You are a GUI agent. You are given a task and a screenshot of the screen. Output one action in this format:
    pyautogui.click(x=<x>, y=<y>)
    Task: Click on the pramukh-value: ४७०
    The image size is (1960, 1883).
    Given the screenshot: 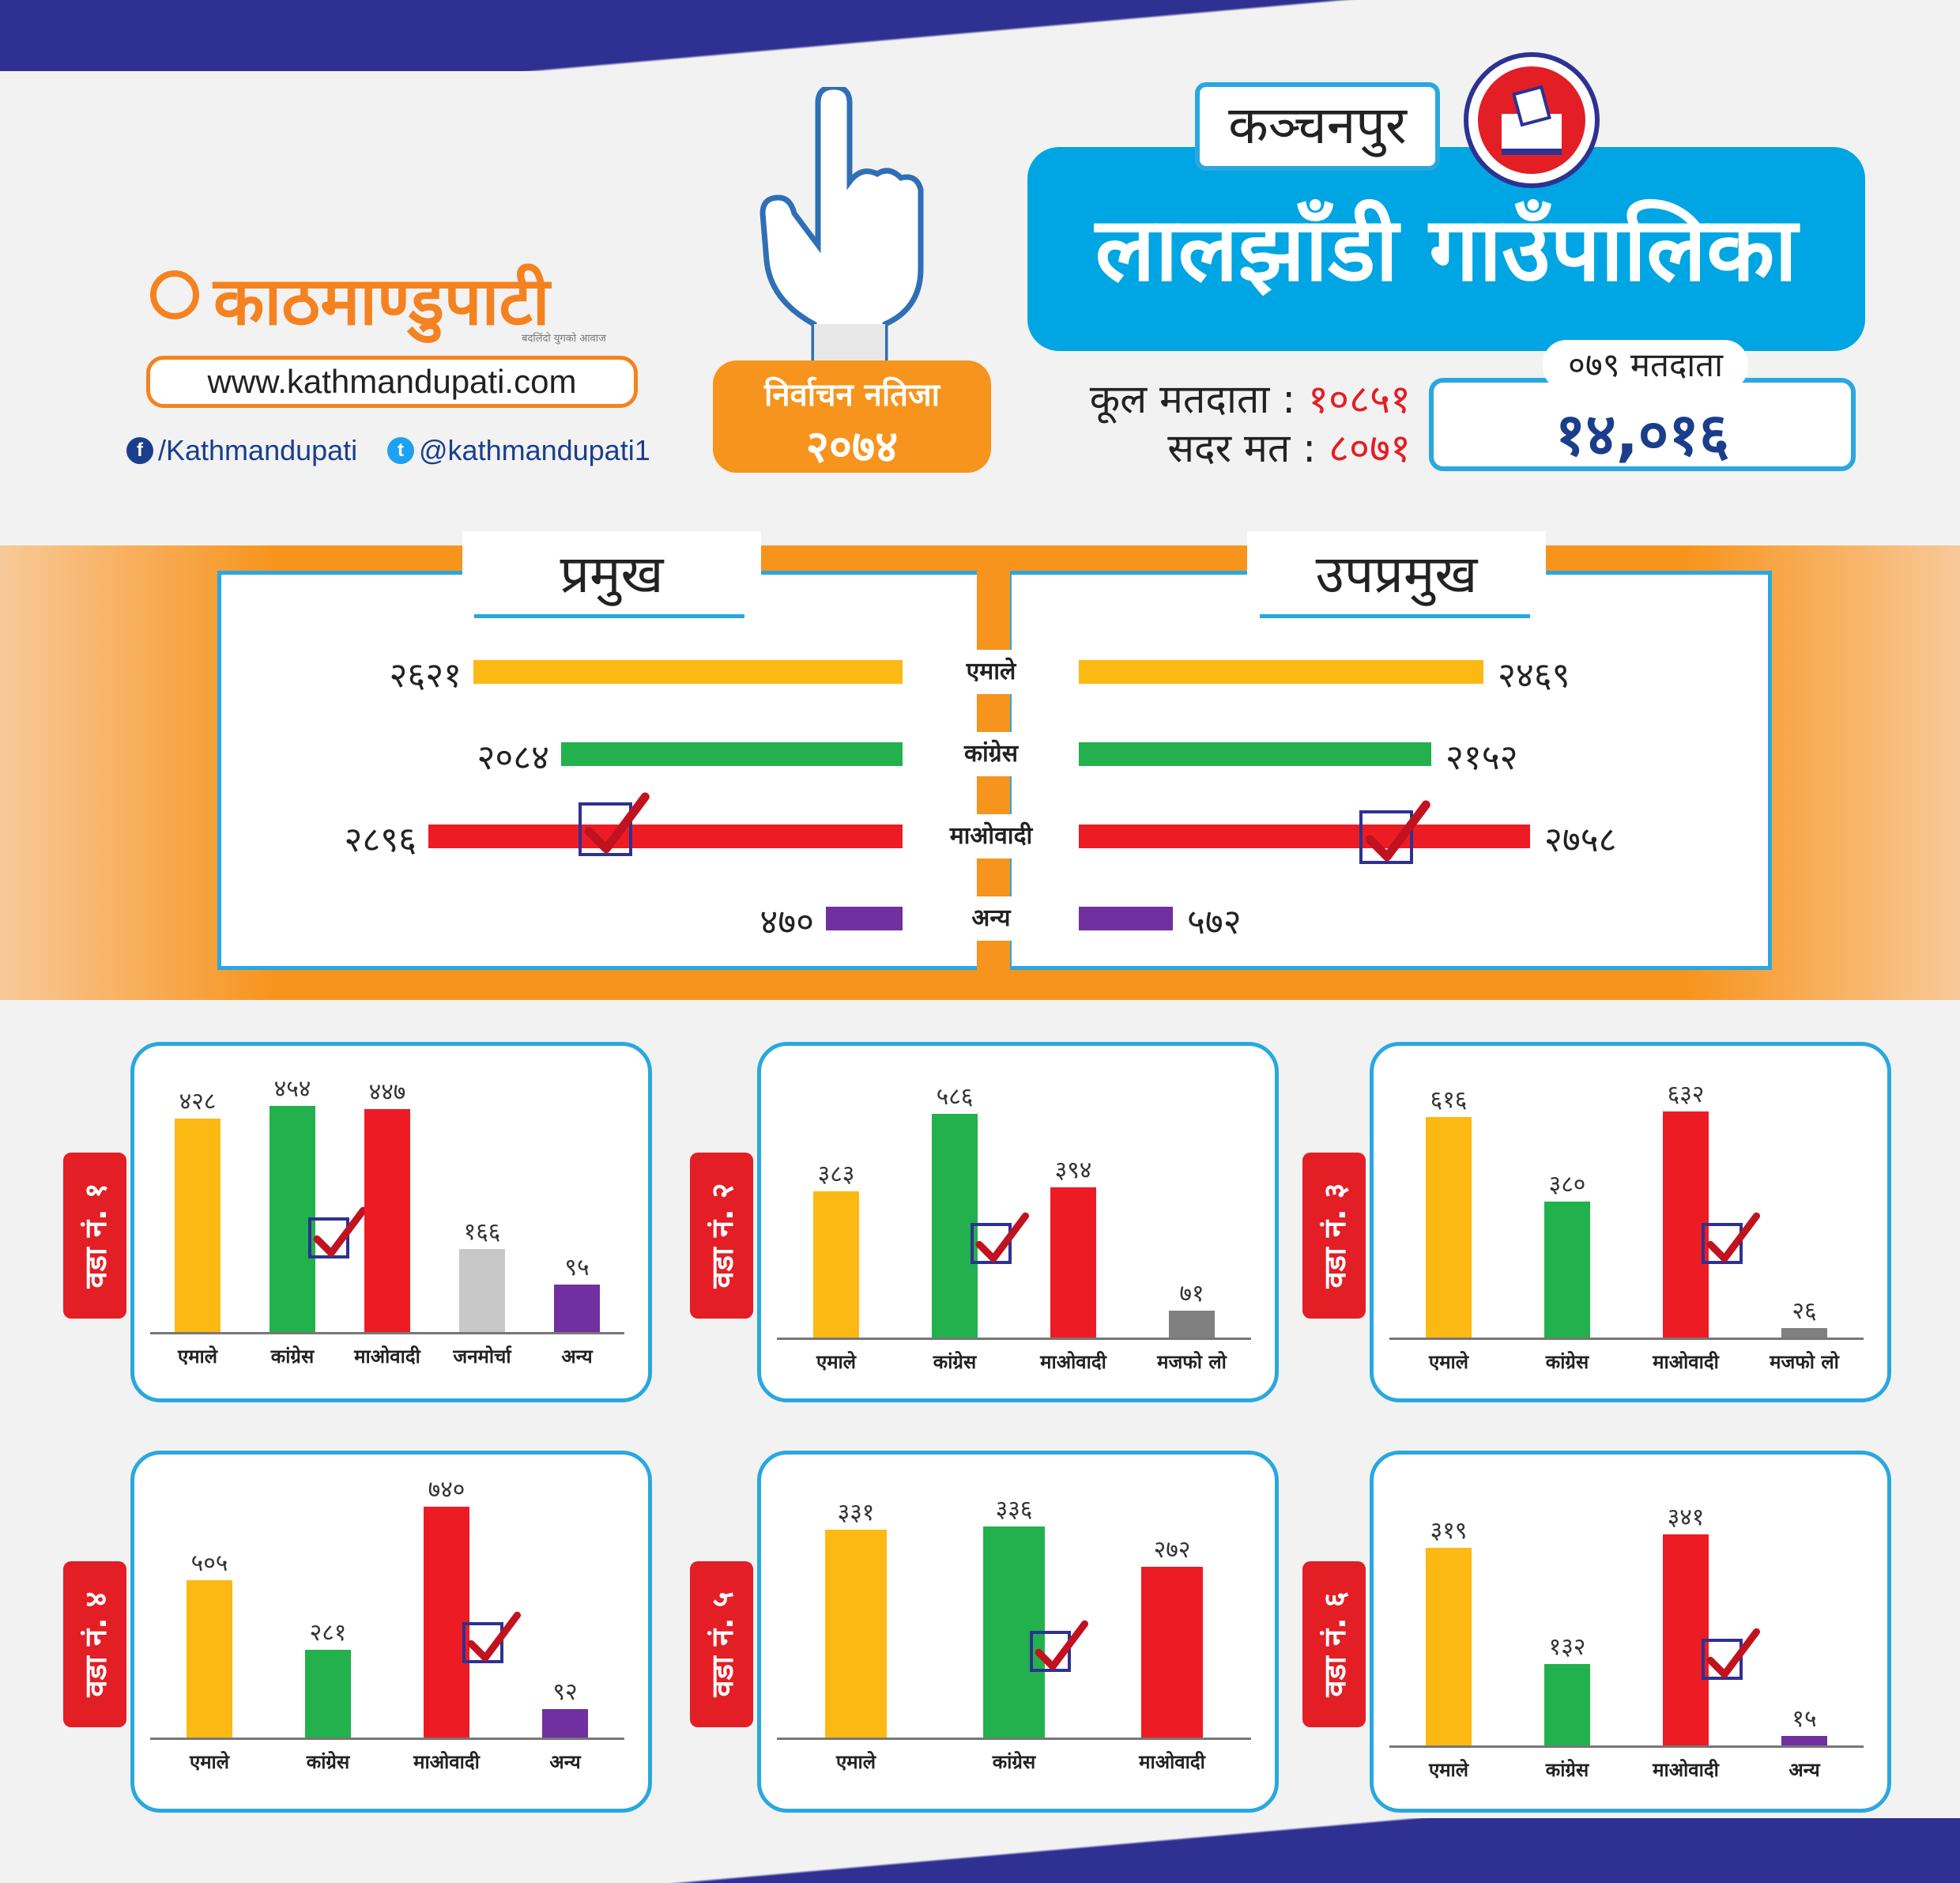 What is the action you would take?
    pyautogui.click(x=787, y=922)
    